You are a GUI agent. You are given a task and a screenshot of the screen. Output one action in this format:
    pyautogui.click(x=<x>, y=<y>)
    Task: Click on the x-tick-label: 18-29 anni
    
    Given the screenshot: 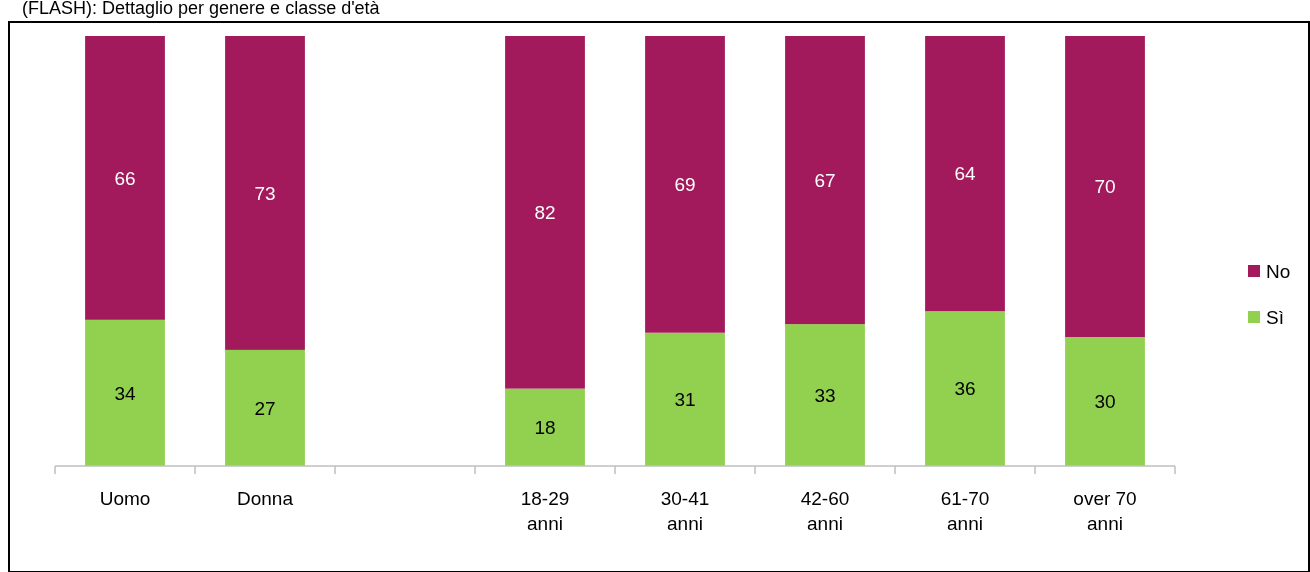 What is the action you would take?
    pyautogui.click(x=545, y=511)
    